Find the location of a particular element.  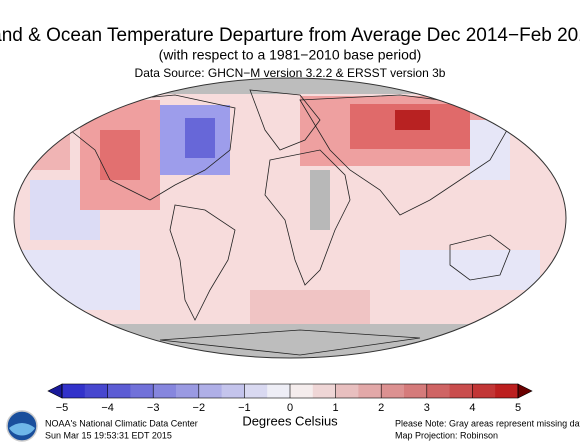

colorbar-tick-label: 2 is located at coordinates (381, 408).